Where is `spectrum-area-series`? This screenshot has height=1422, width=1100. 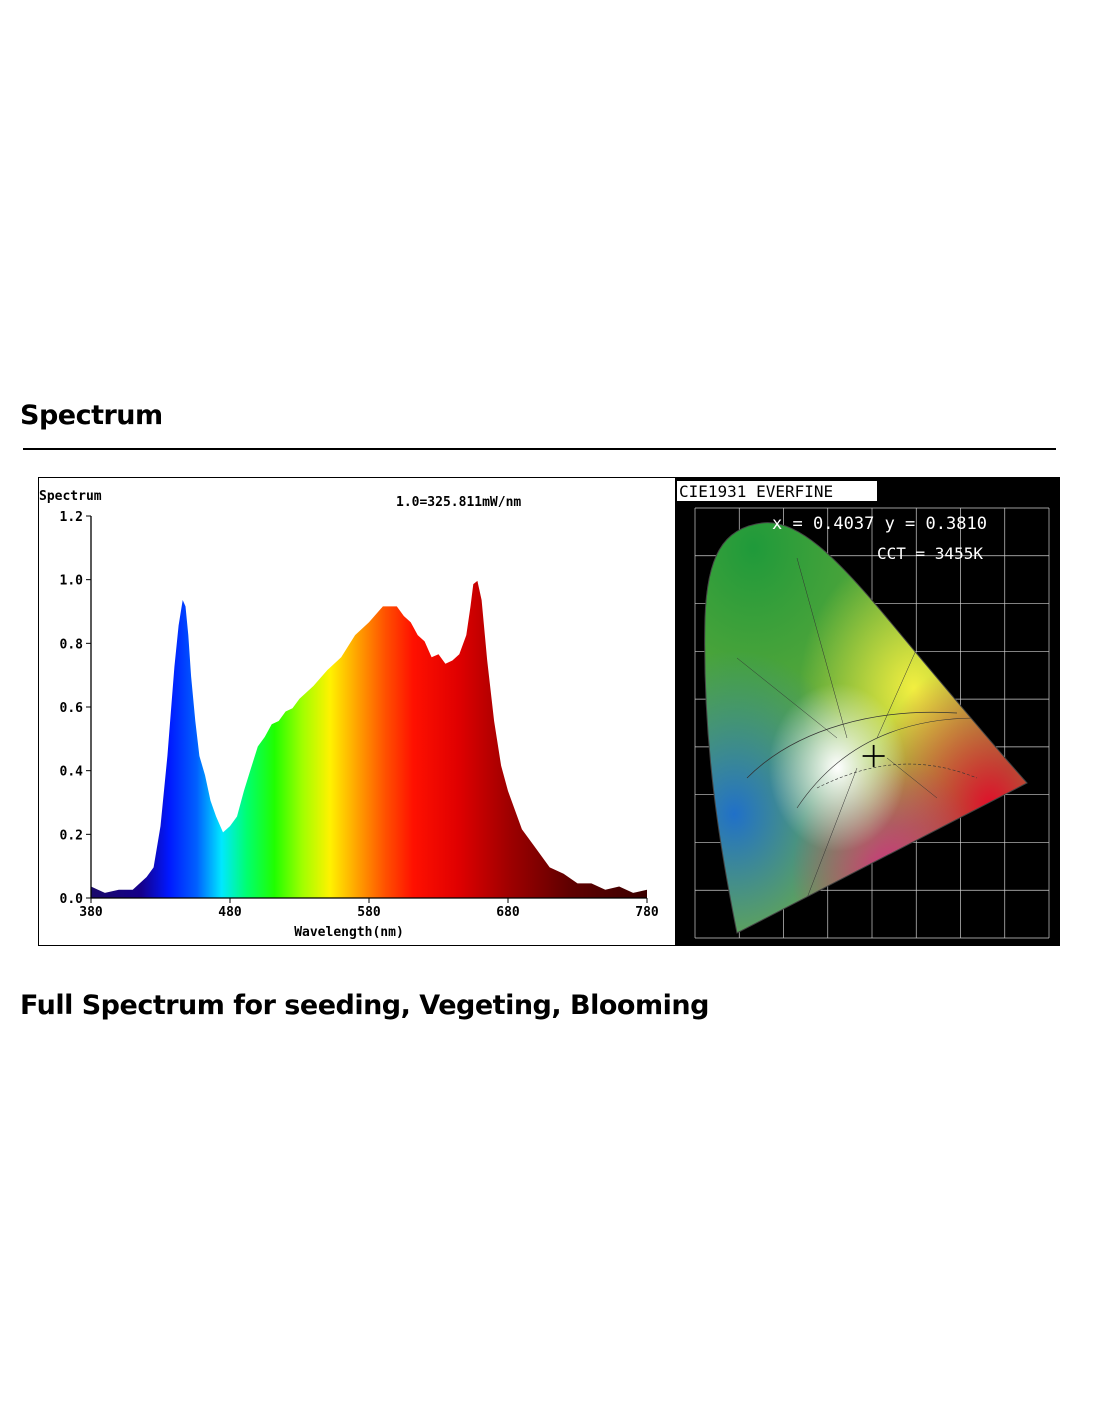
spectrum-area-series is located at coordinates (369, 739).